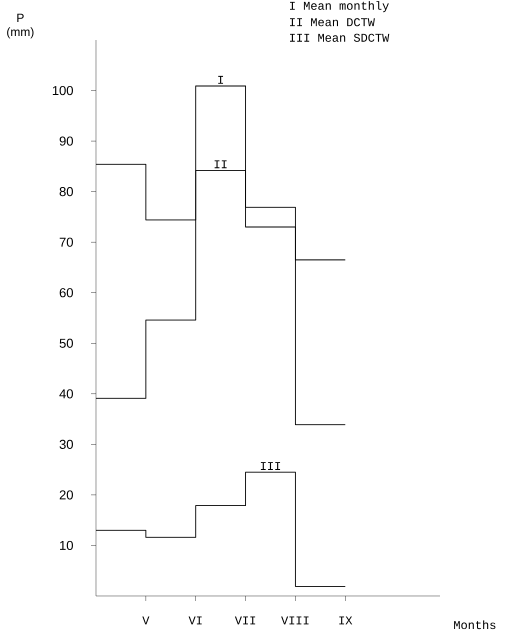 This screenshot has width=520, height=644. Describe the element at coordinates (66, 242) in the screenshot. I see `y-tick-label: 70` at that location.